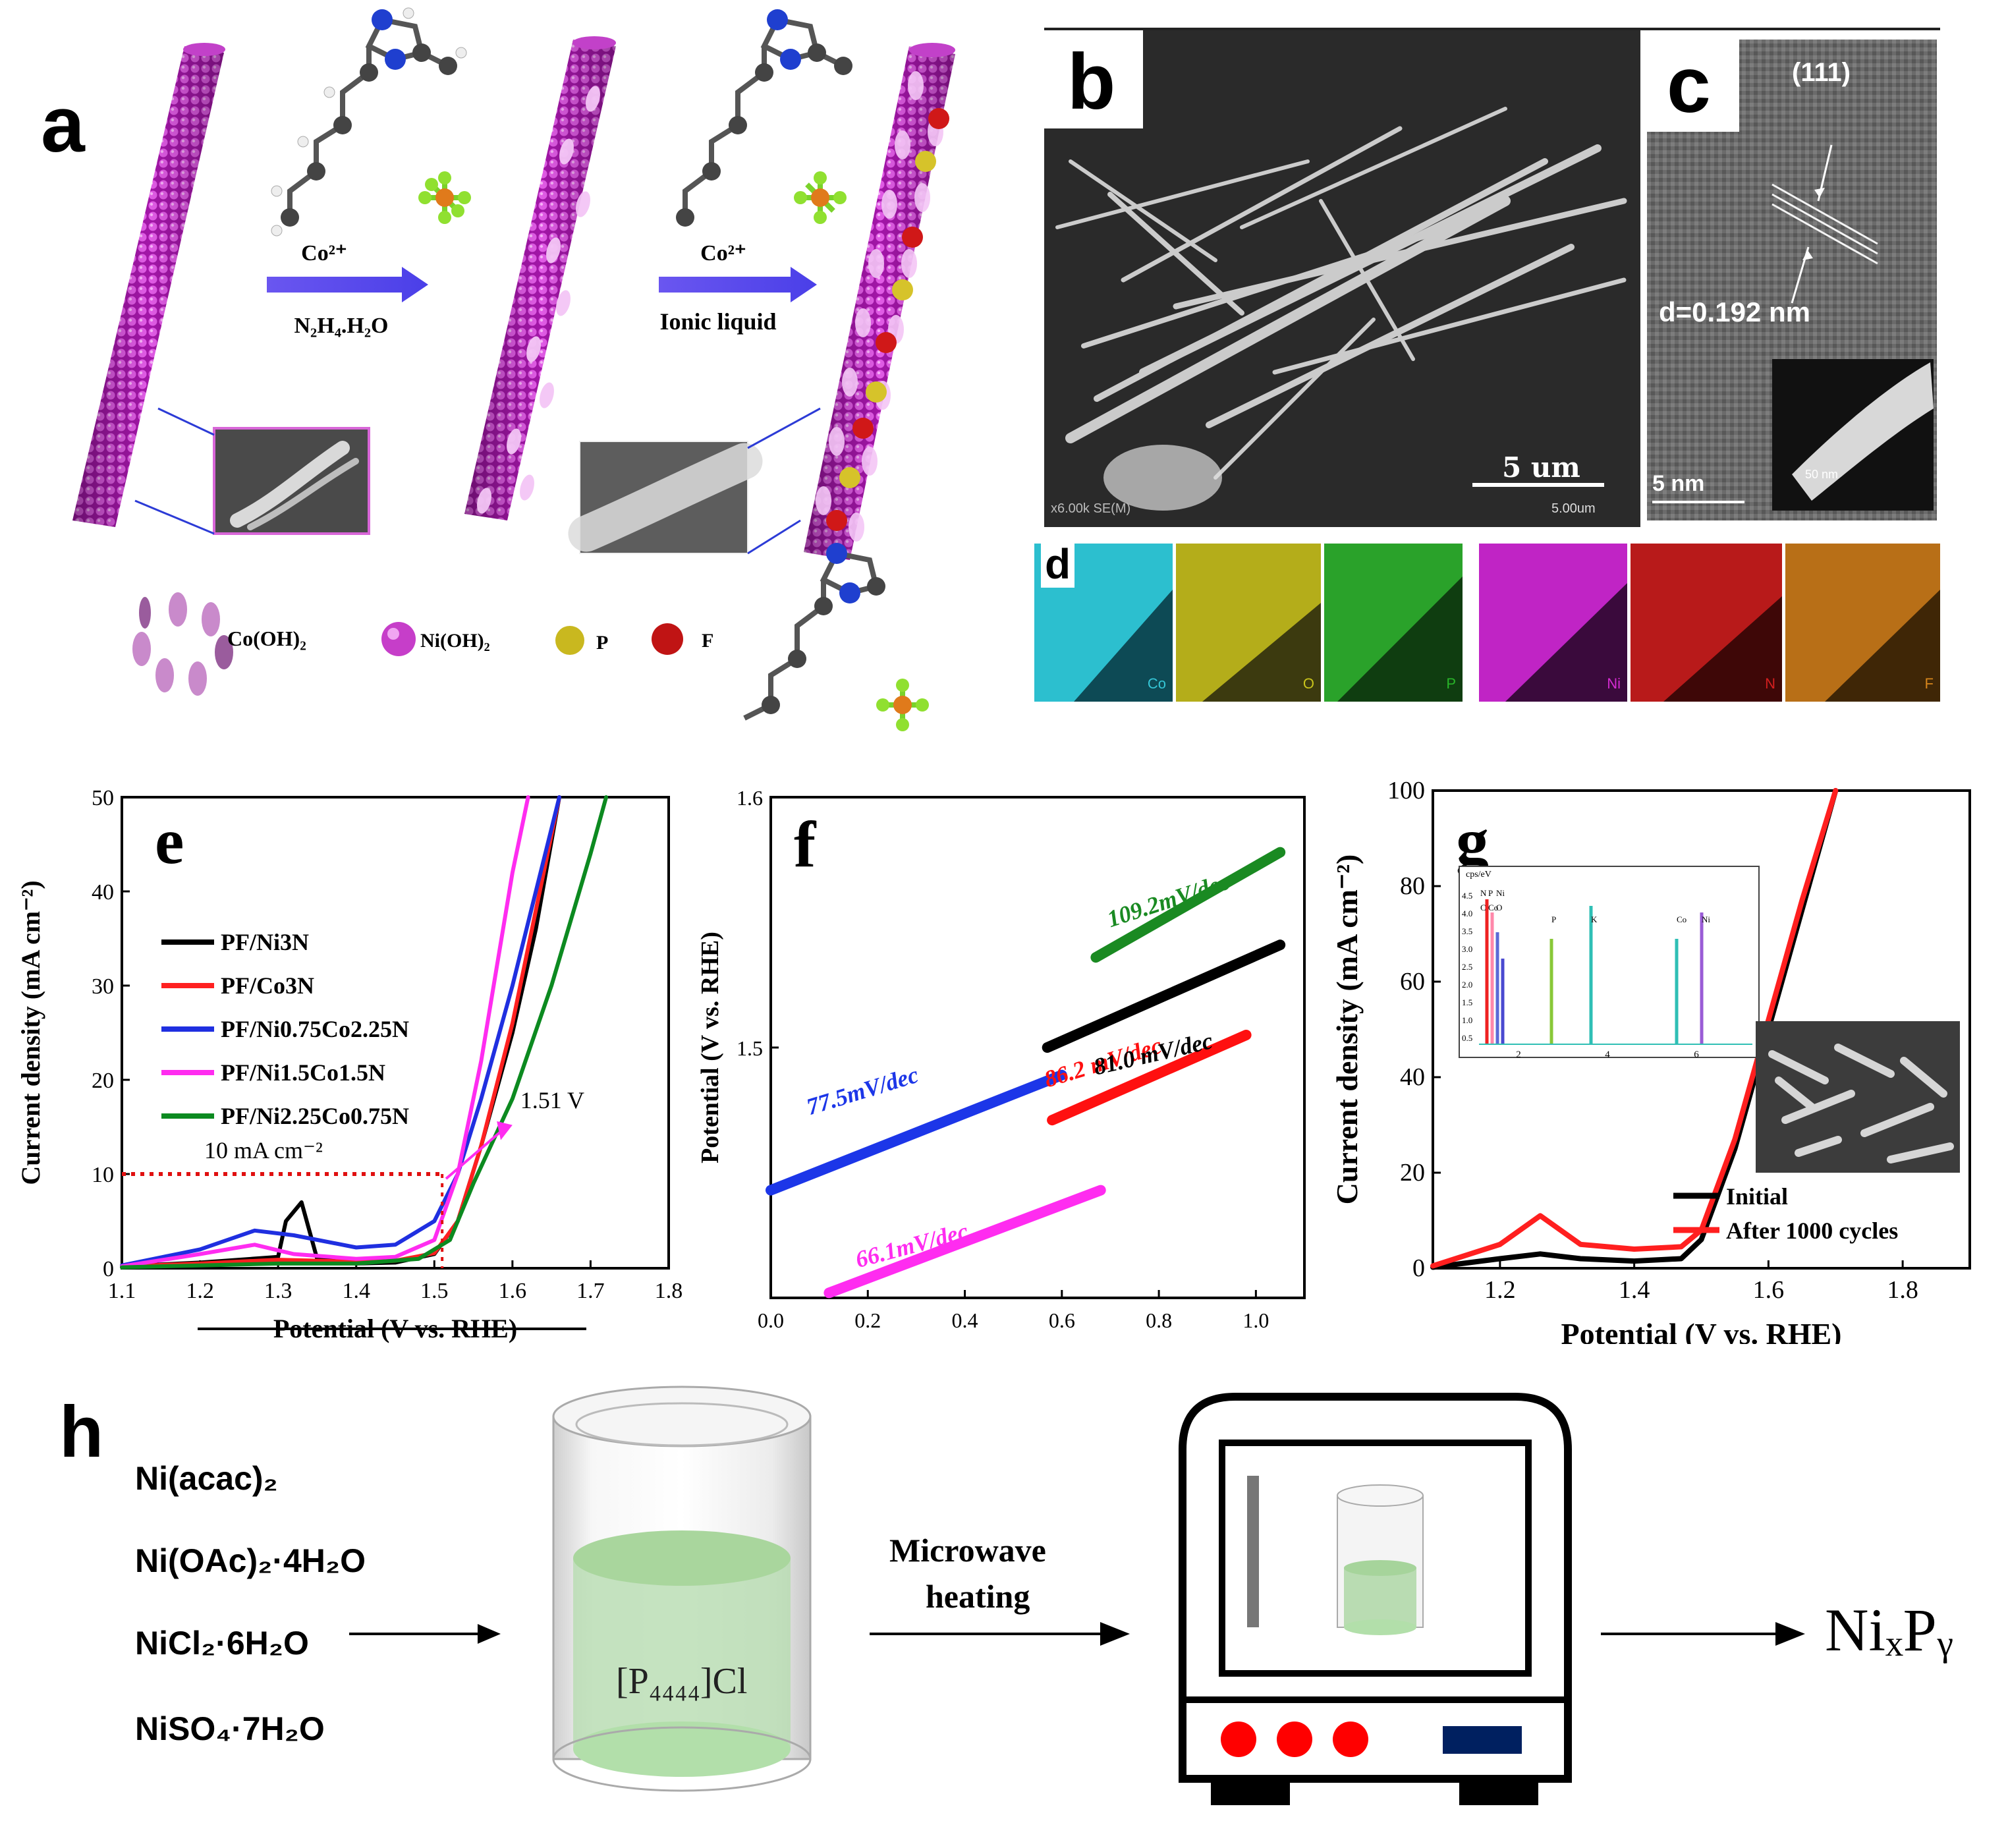 Image resolution: width=2008 pixels, height=1848 pixels. What do you see at coordinates (505, 1130) in the screenshot?
I see `annotation-arrowhead` at bounding box center [505, 1130].